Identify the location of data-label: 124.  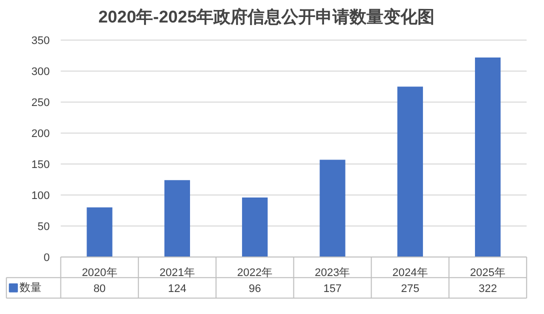
(177, 288).